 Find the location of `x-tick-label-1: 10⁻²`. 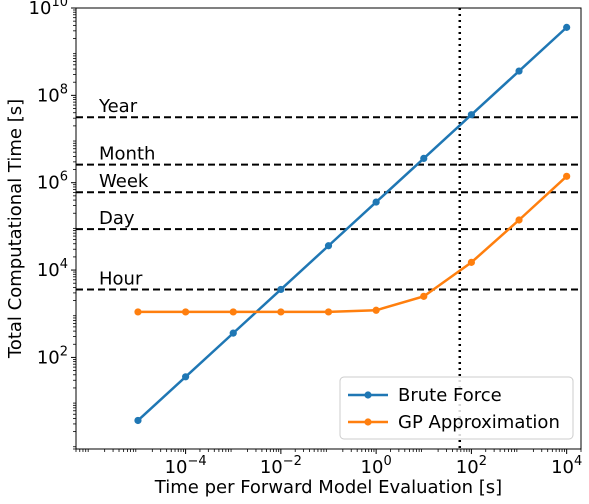

x-tick-label-1: 10⁻² is located at coordinates (281, 466).